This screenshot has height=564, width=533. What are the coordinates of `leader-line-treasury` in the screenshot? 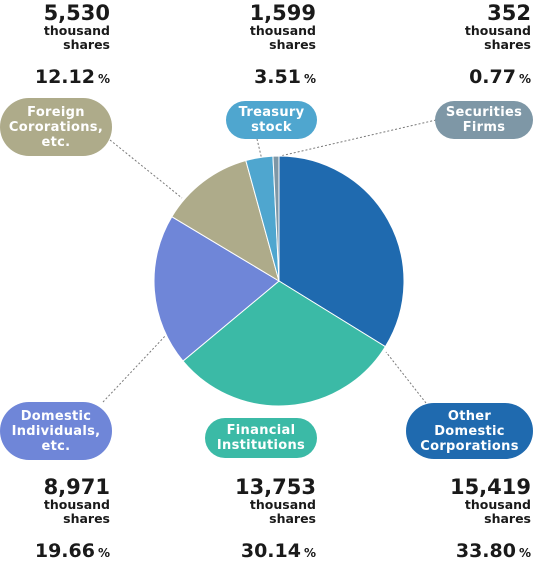 It's located at (259, 149).